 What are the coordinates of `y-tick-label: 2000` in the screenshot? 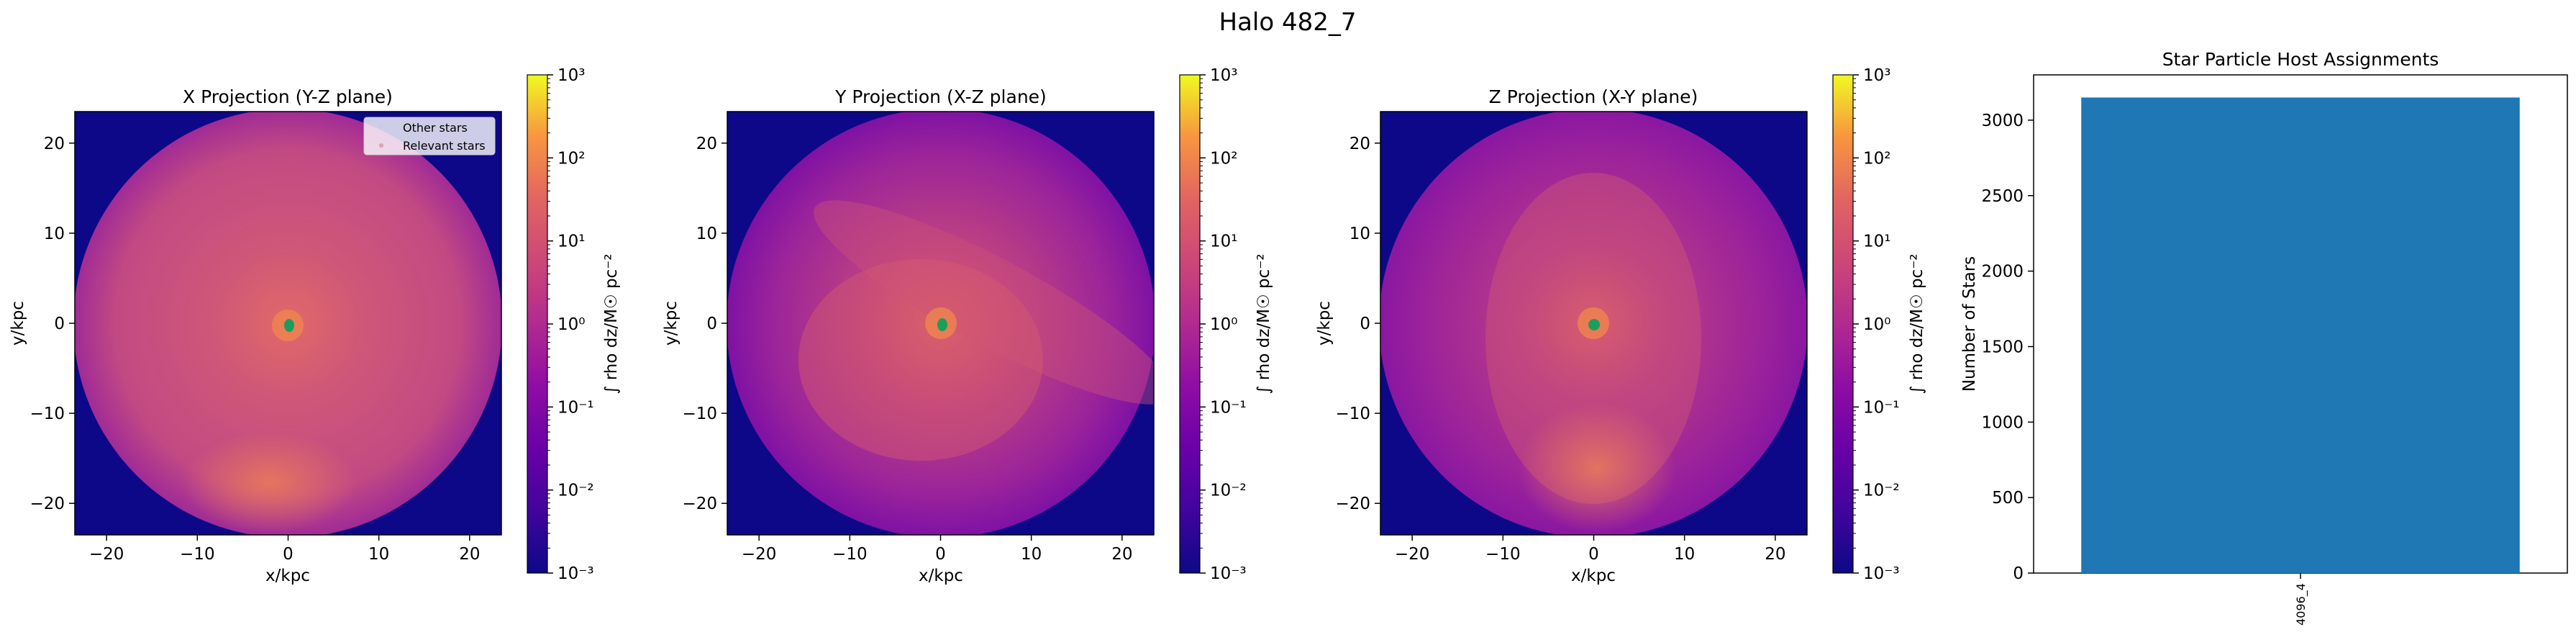 It's located at (2003, 272).